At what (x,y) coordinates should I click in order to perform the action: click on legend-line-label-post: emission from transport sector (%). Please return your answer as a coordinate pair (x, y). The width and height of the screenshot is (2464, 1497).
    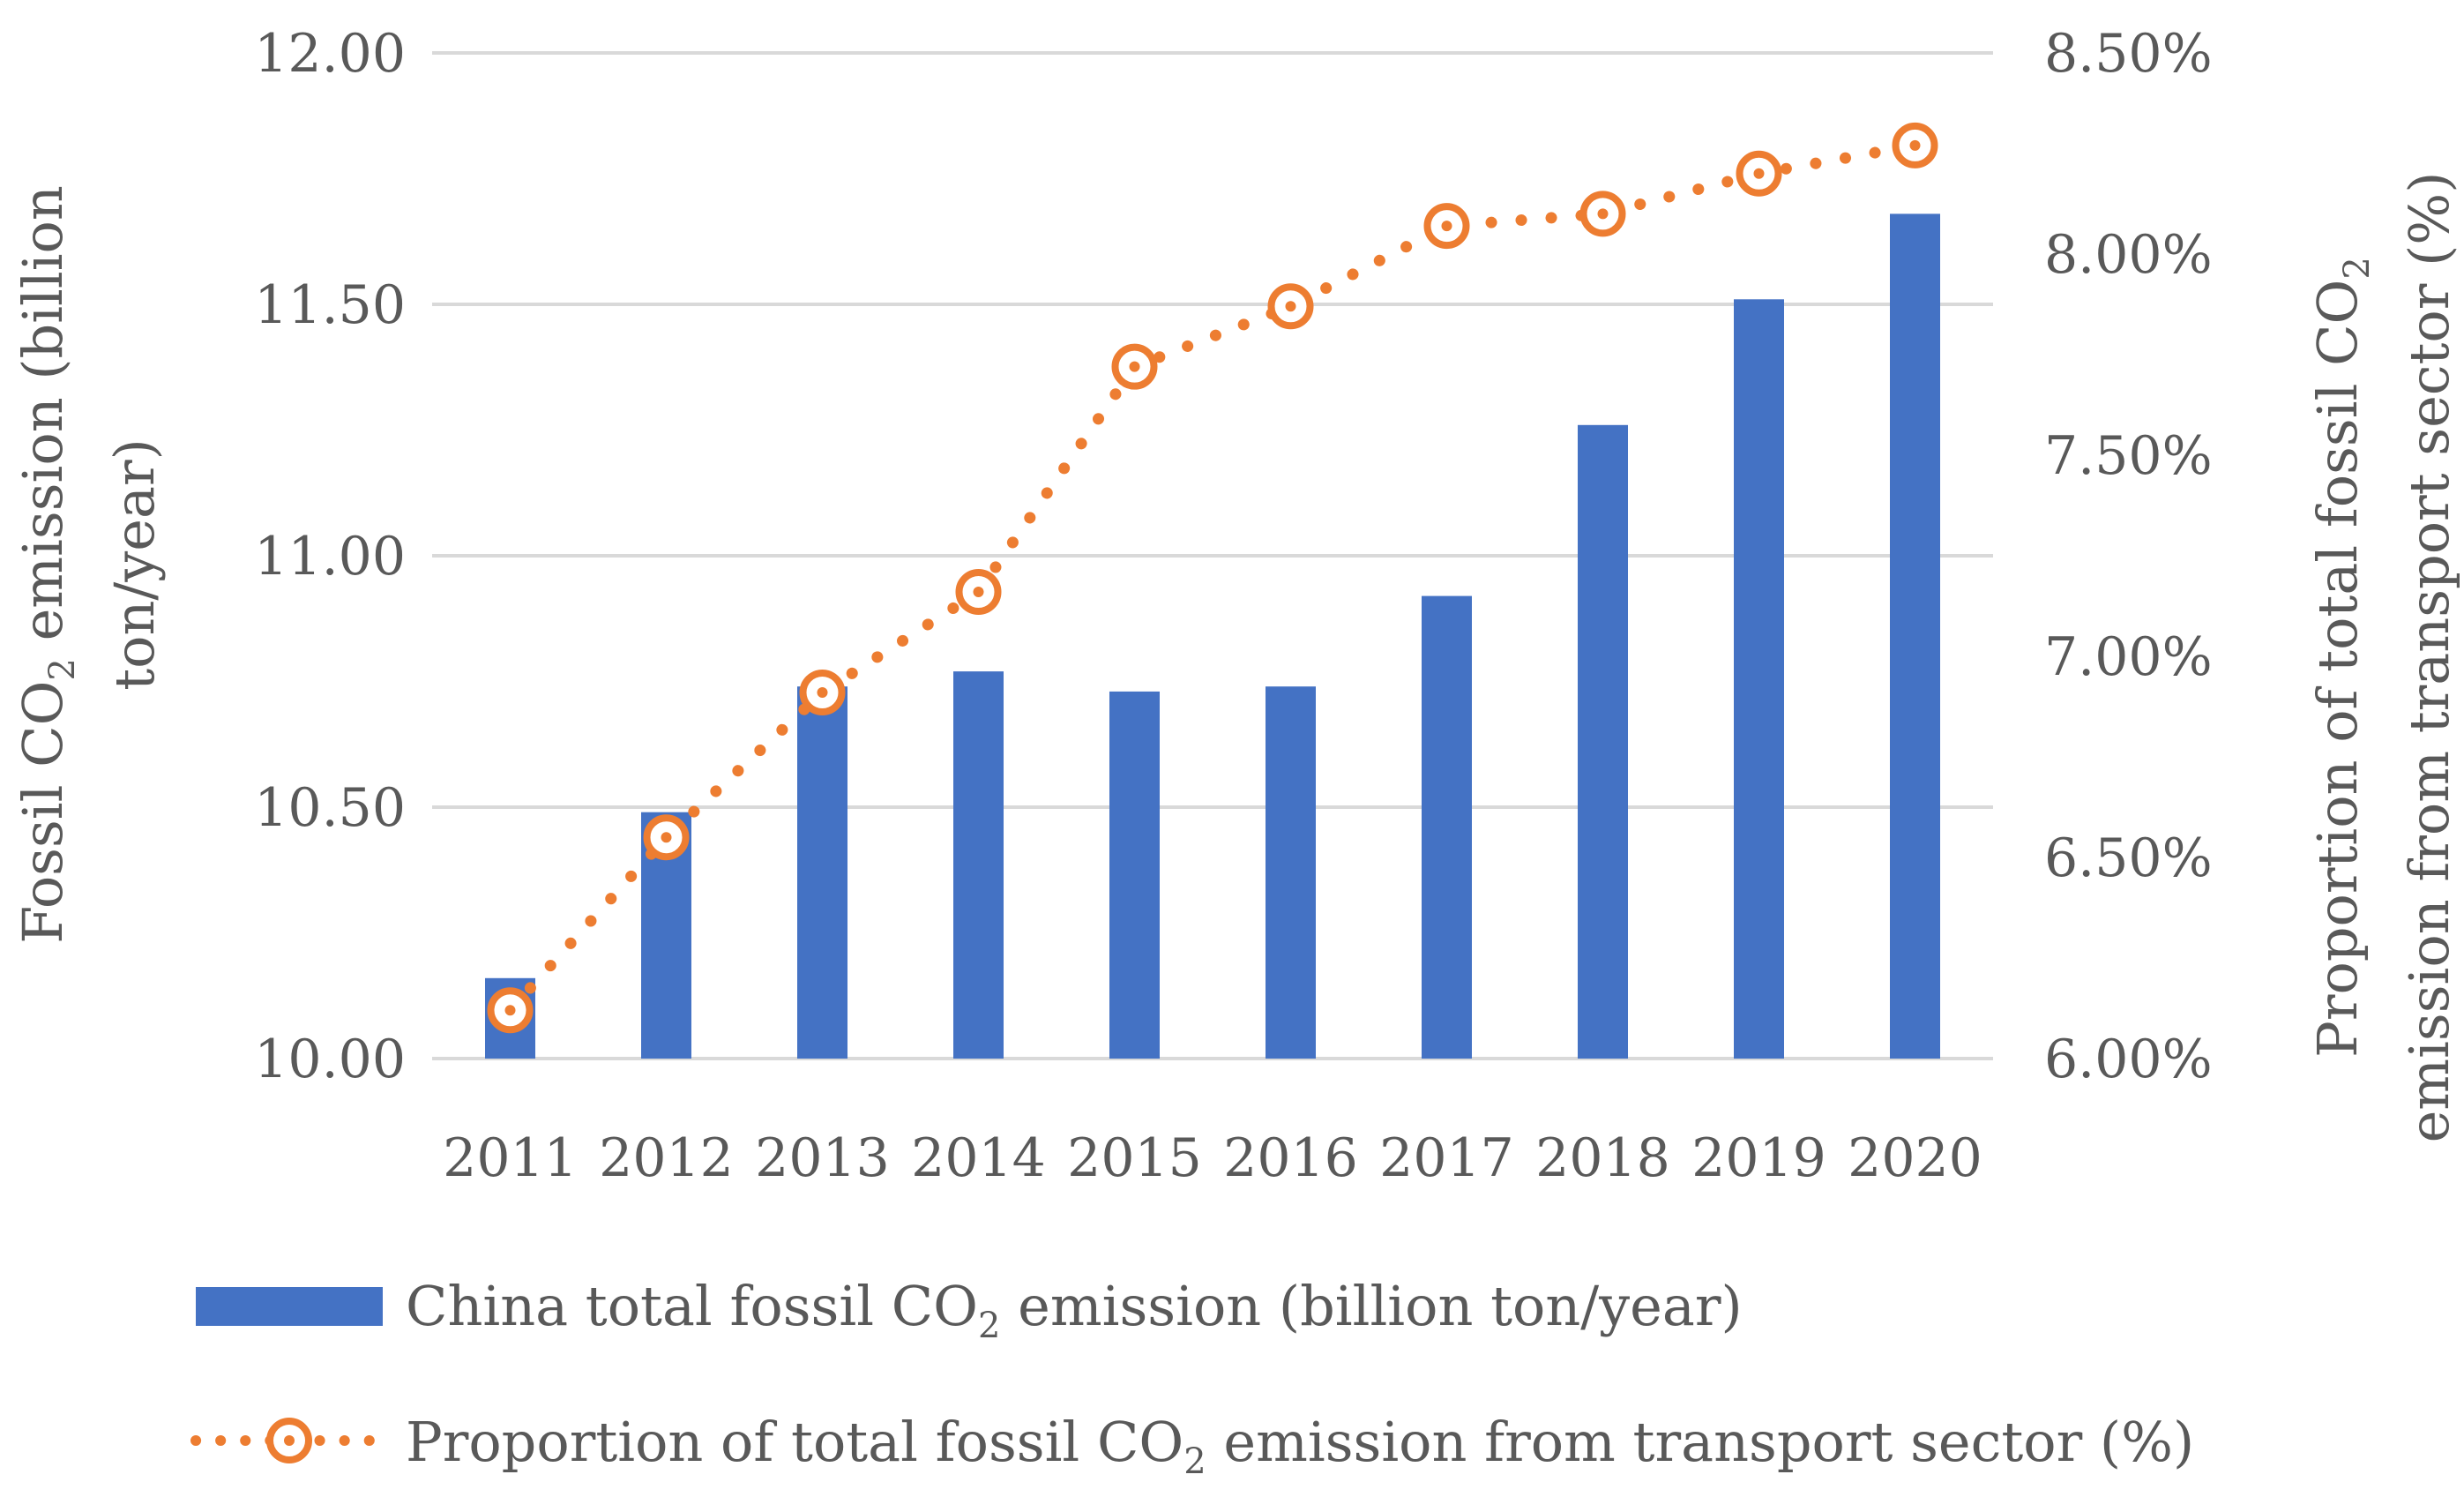
    Looking at the image, I should click on (1700, 1442).